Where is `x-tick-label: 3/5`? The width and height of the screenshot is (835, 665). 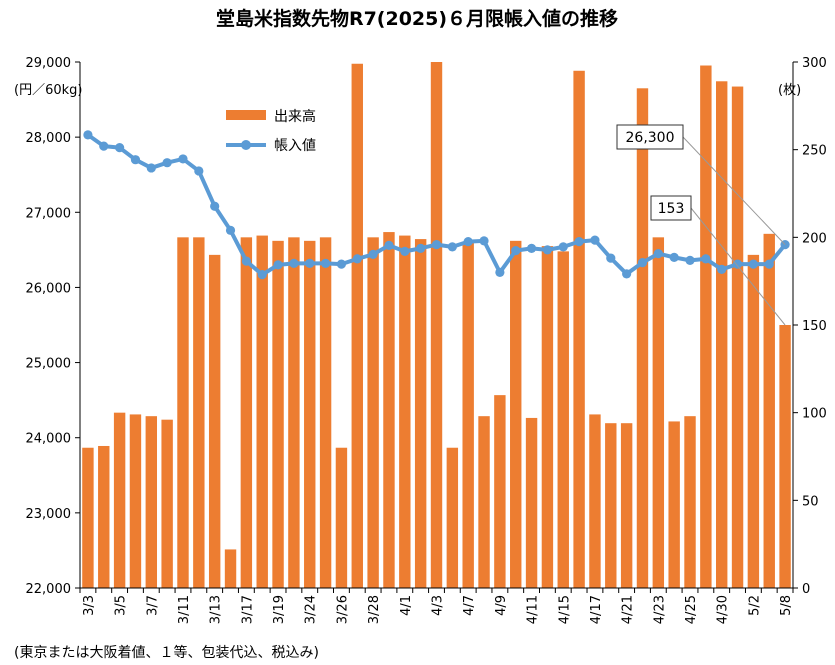
x-tick-label: 3/5 is located at coordinates (121, 605).